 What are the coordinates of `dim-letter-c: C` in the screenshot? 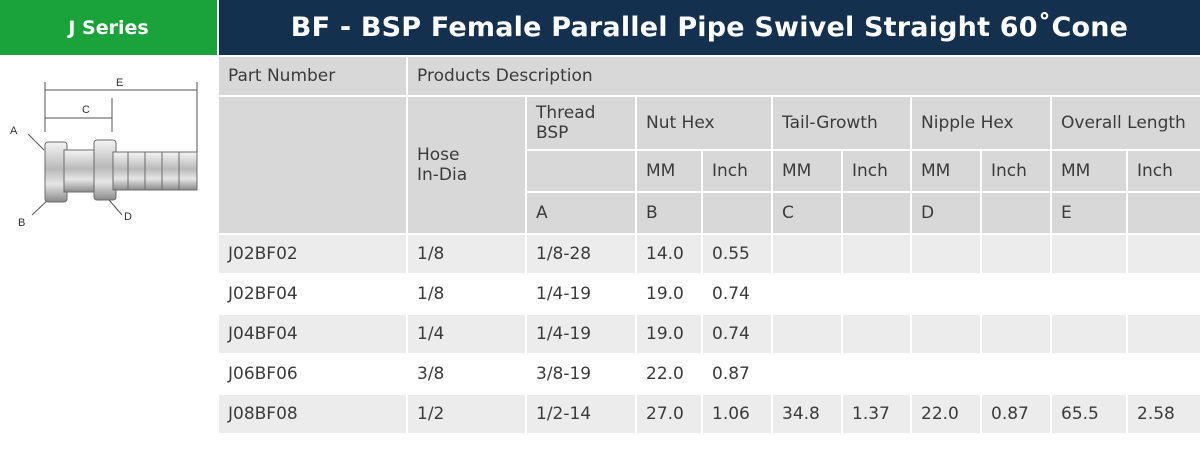 It's located at (808, 214).